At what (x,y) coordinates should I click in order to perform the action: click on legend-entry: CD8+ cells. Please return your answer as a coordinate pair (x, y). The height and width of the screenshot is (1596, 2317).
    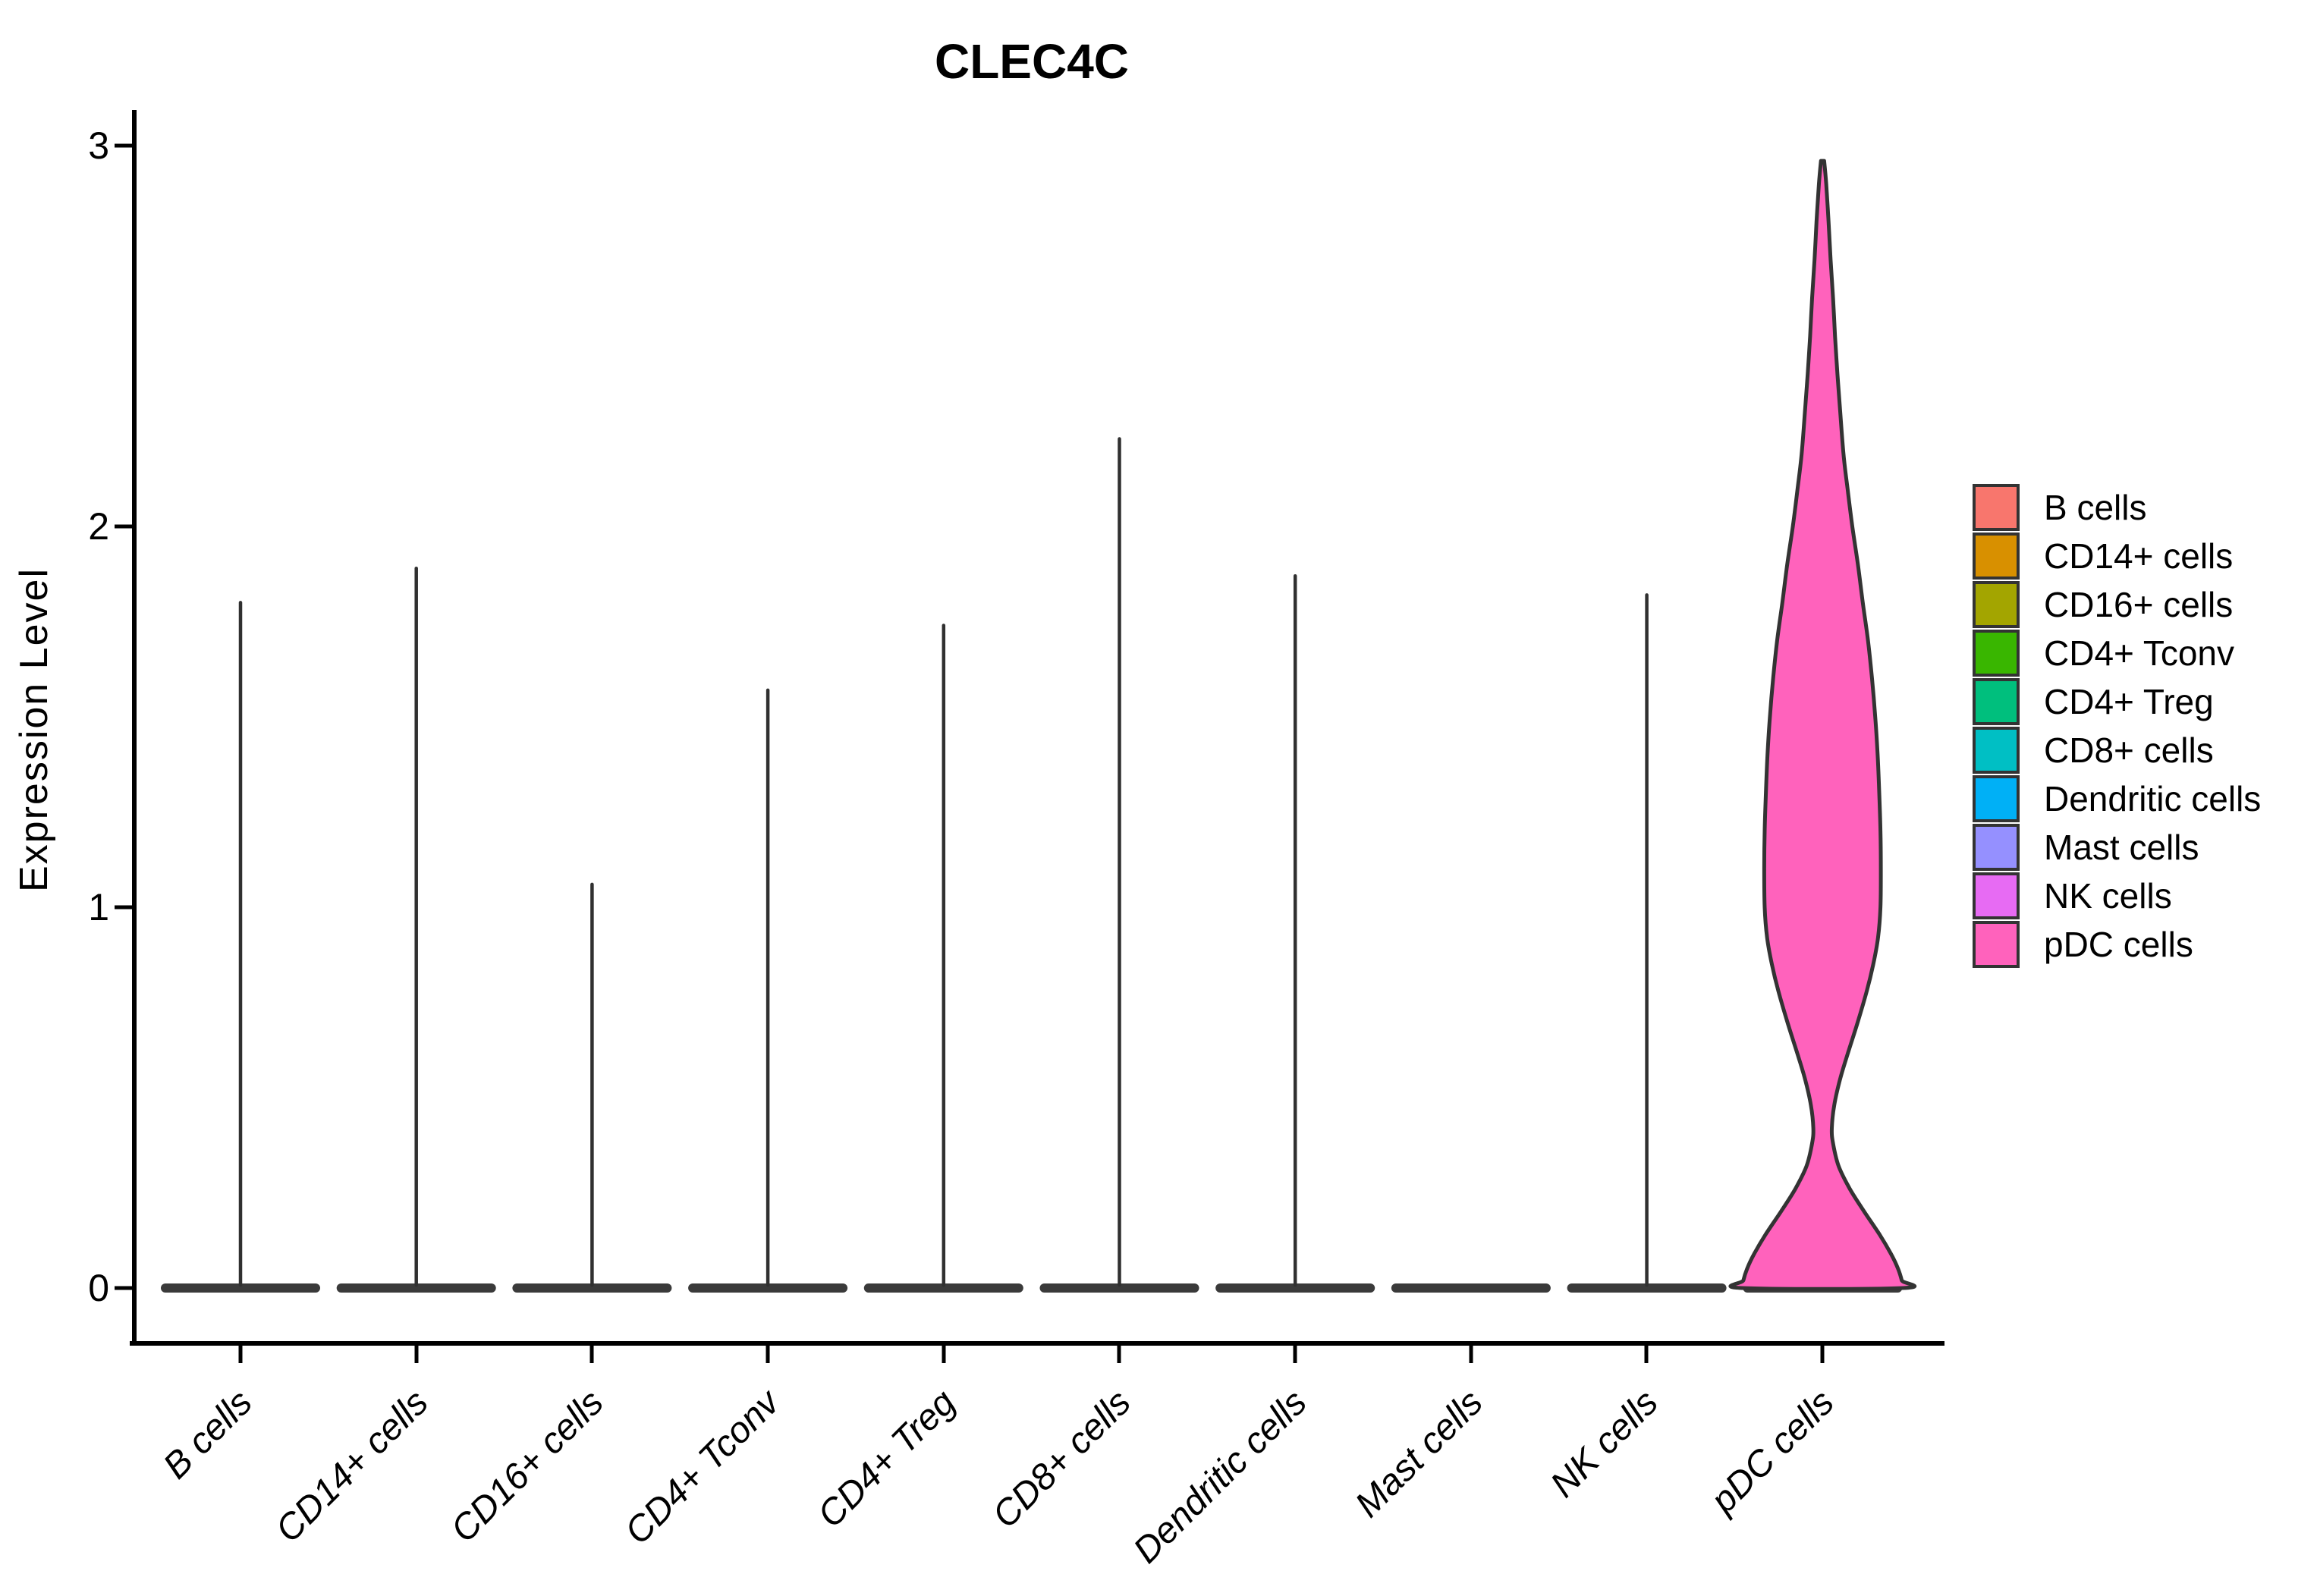
    Looking at the image, I should click on (2093, 750).